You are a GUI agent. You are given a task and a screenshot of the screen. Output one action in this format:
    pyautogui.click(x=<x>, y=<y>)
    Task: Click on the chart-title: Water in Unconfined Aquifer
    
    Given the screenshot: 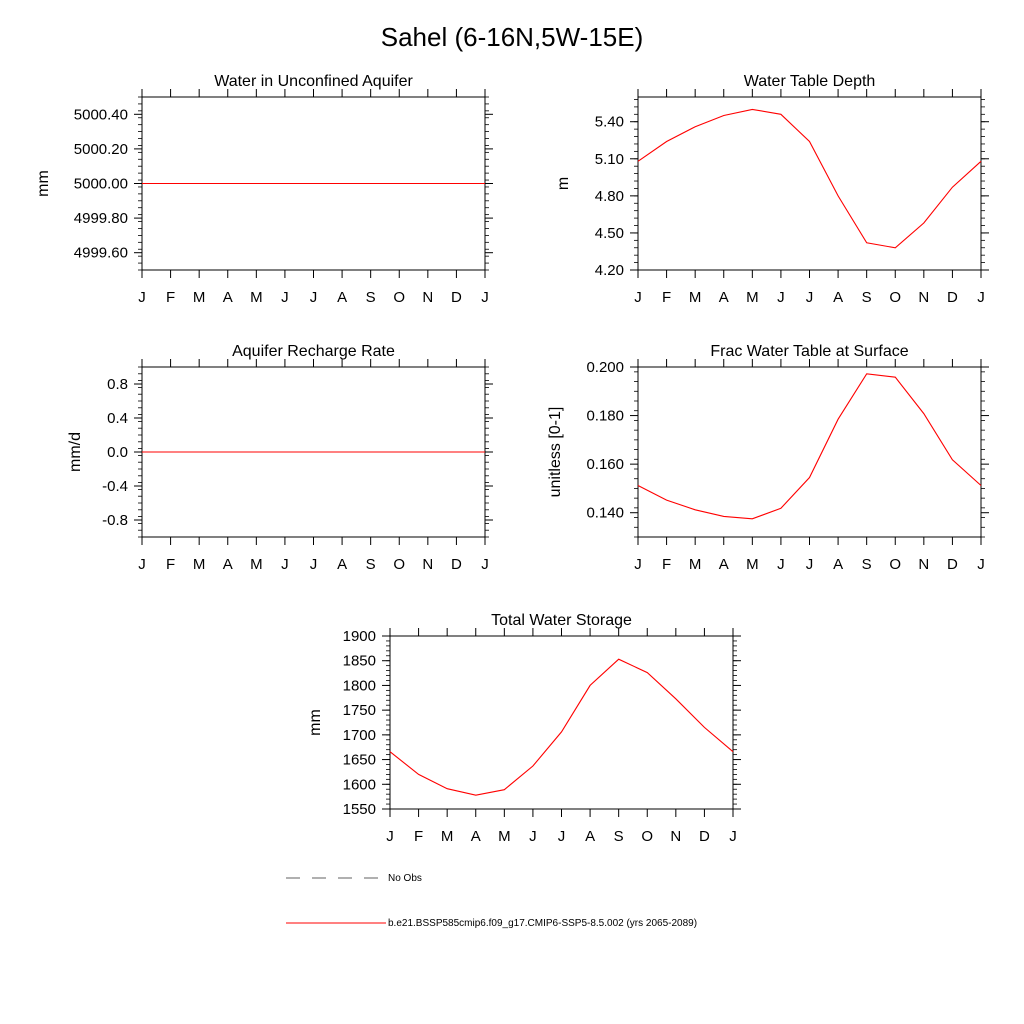 What is the action you would take?
    pyautogui.click(x=313, y=81)
    